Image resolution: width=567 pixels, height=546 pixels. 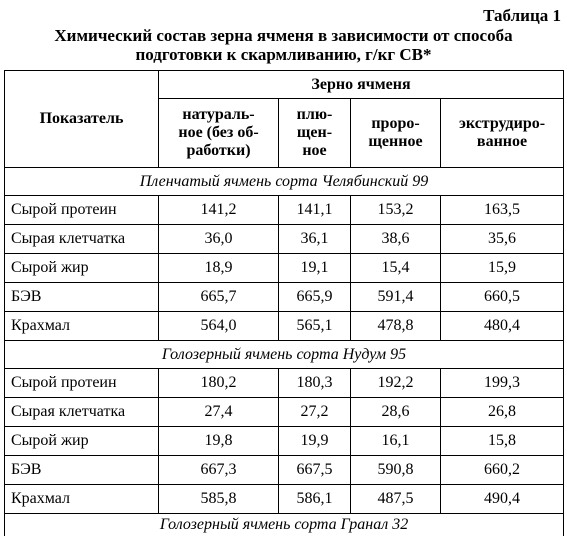 What do you see at coordinates (502, 239) in the screenshot?
I see `value-cell: 35,6` at bounding box center [502, 239].